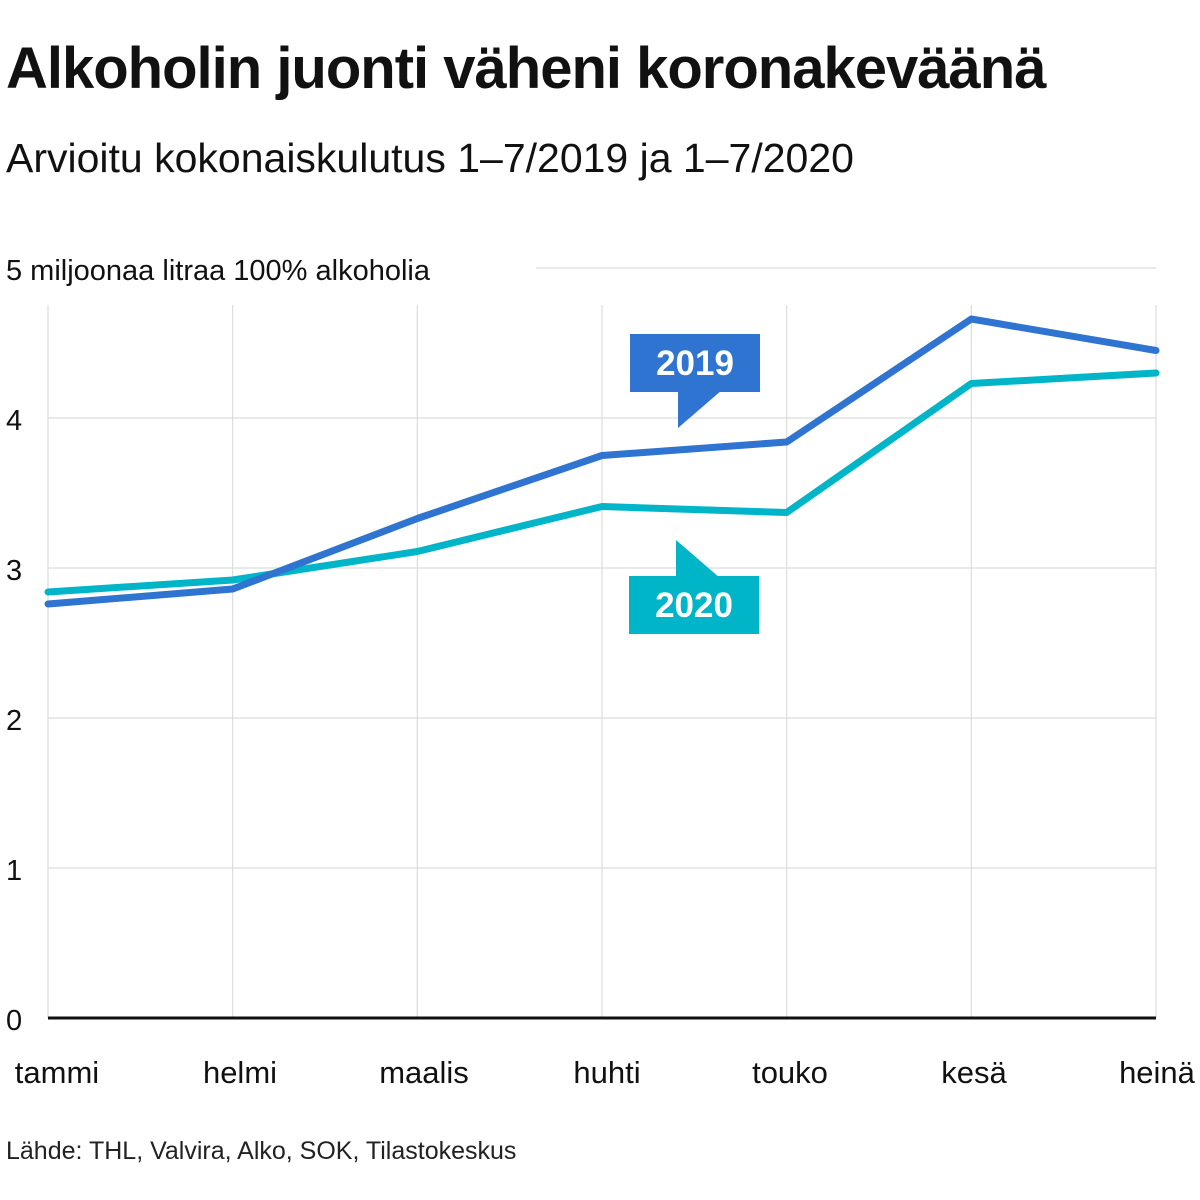  Describe the element at coordinates (974, 1072) in the screenshot. I see `x-tick-label: kesä` at that location.